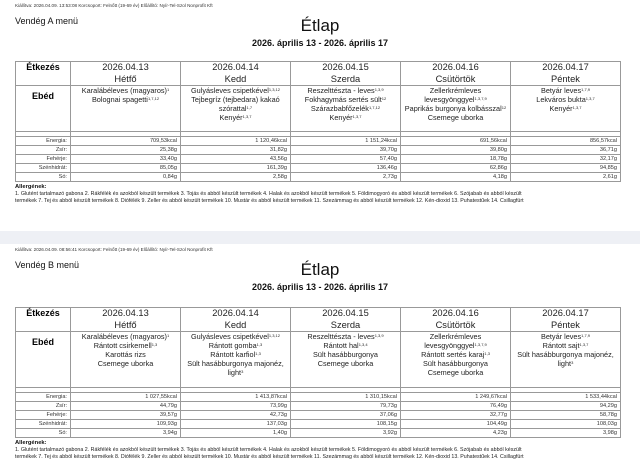  I want to click on nutrition-value: 79,73g, so click(345, 406).